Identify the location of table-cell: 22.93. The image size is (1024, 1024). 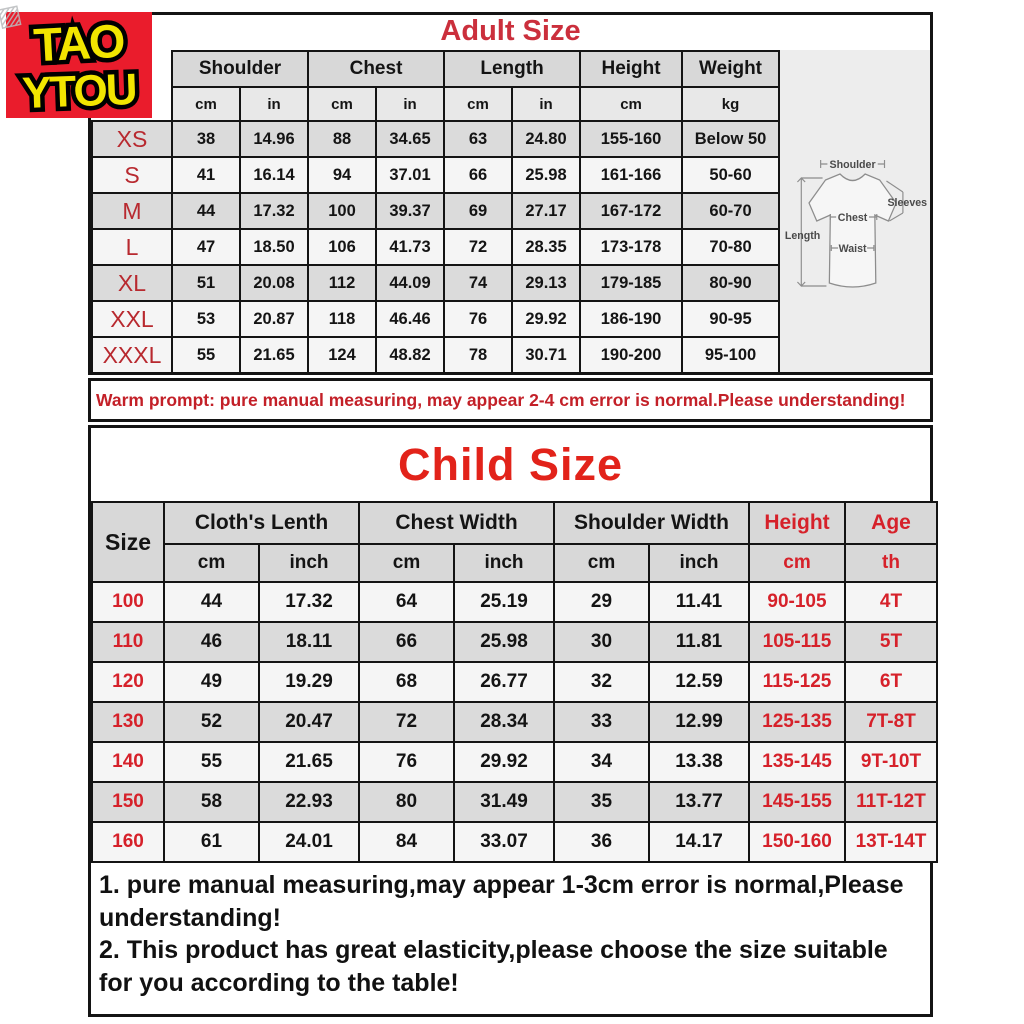
(309, 802).